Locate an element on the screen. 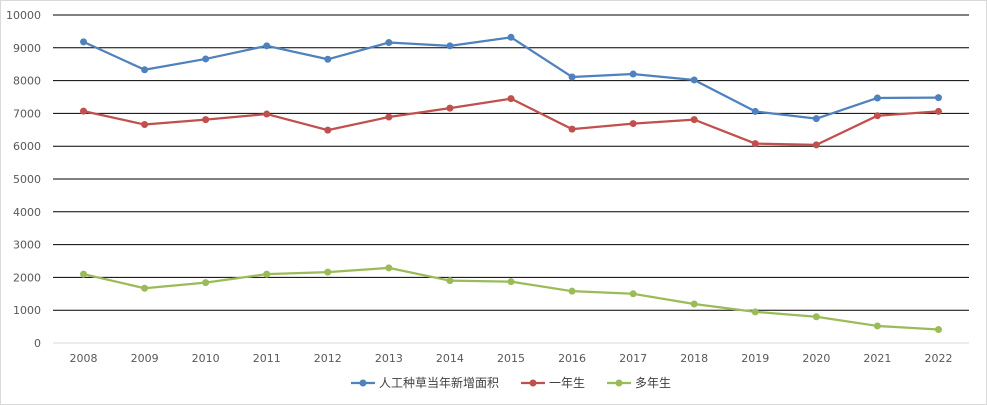  legend-label: 一年生 is located at coordinates (567, 383).